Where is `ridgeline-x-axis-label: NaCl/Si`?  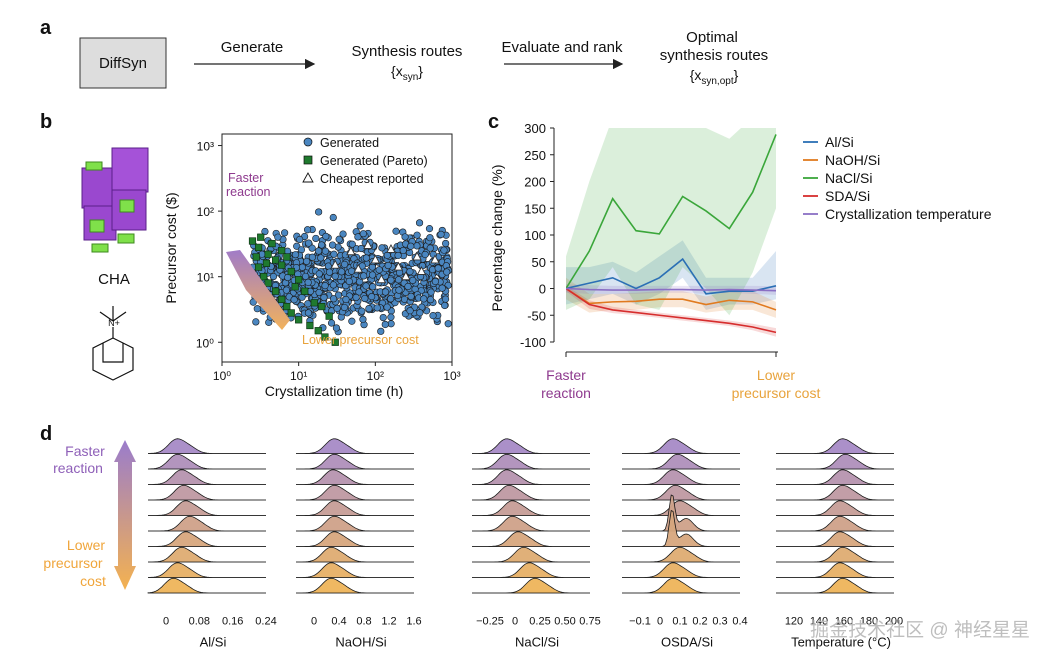
ridgeline-x-axis-label: NaCl/Si is located at coordinates (537, 642).